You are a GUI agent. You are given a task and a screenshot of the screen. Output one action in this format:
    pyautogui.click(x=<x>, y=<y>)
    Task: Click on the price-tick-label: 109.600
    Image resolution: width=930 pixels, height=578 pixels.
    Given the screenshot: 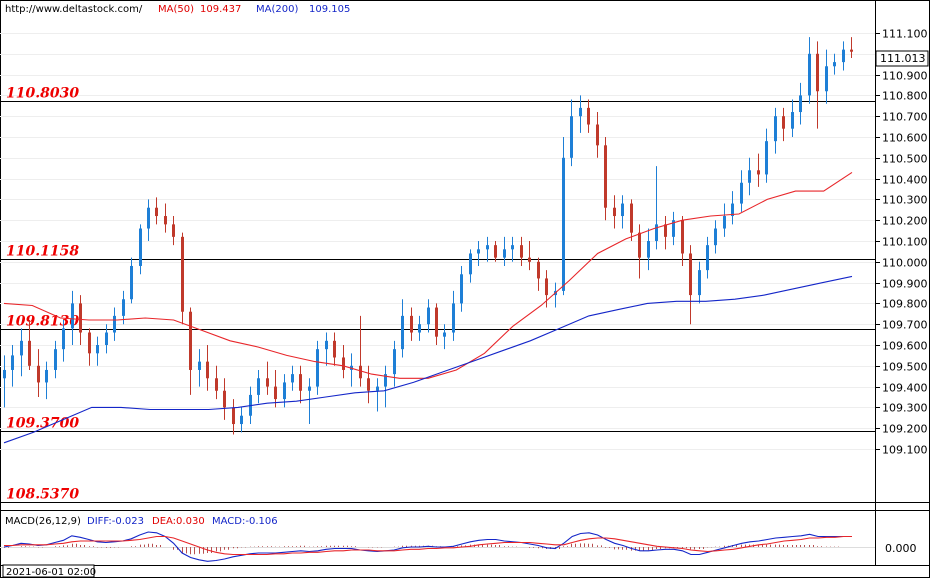 What is the action you would take?
    pyautogui.click(x=905, y=346)
    